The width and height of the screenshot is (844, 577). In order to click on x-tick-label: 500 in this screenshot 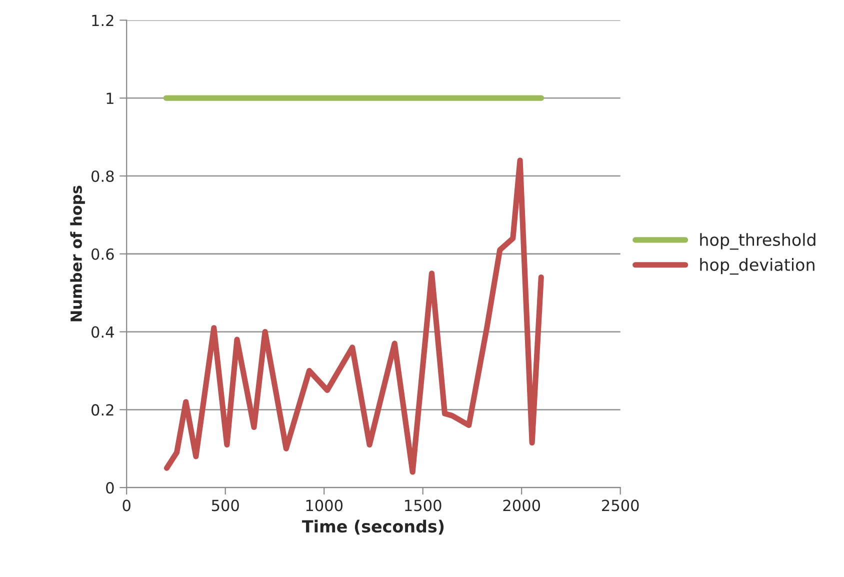, I will do `click(225, 506)`.